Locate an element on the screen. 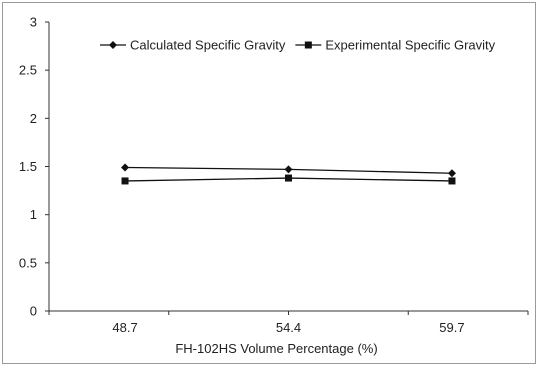  y-tick-label: 1 is located at coordinates (33, 214).